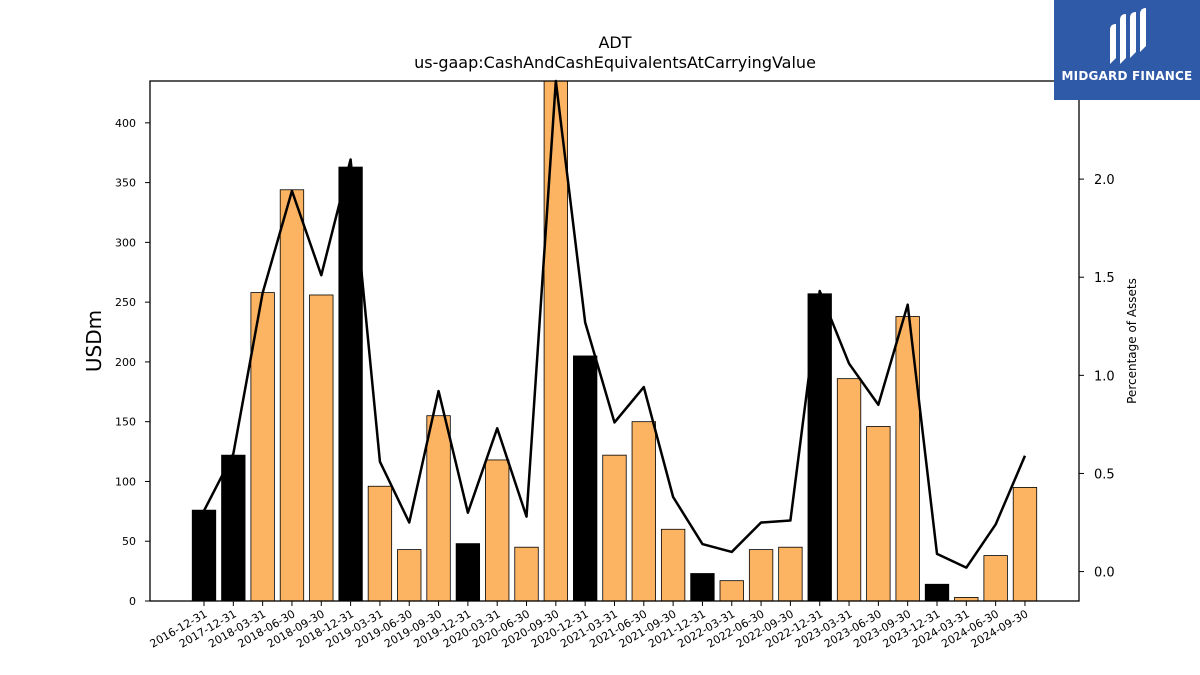 The height and width of the screenshot is (675, 1200). I want to click on y-tick-label: 300, so click(125, 242).